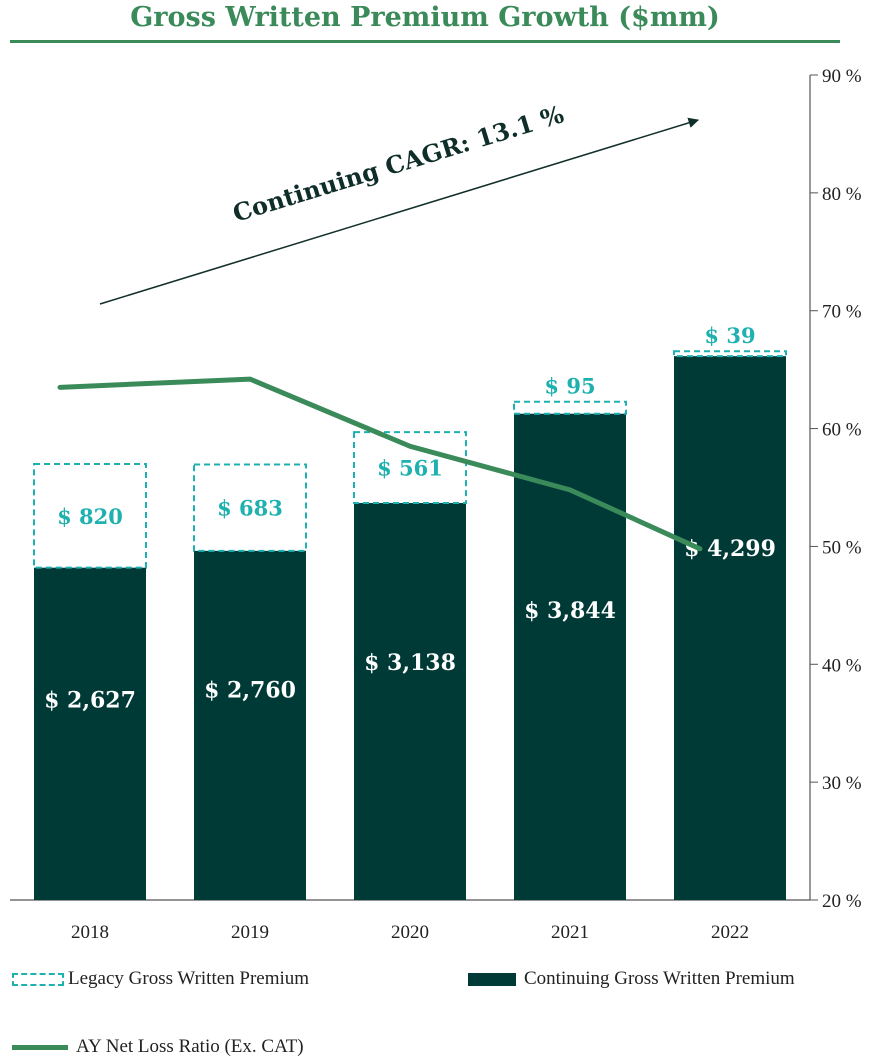 Image resolution: width=888 pixels, height=1061 pixels. I want to click on label-continuing: $ 3,138, so click(410, 663).